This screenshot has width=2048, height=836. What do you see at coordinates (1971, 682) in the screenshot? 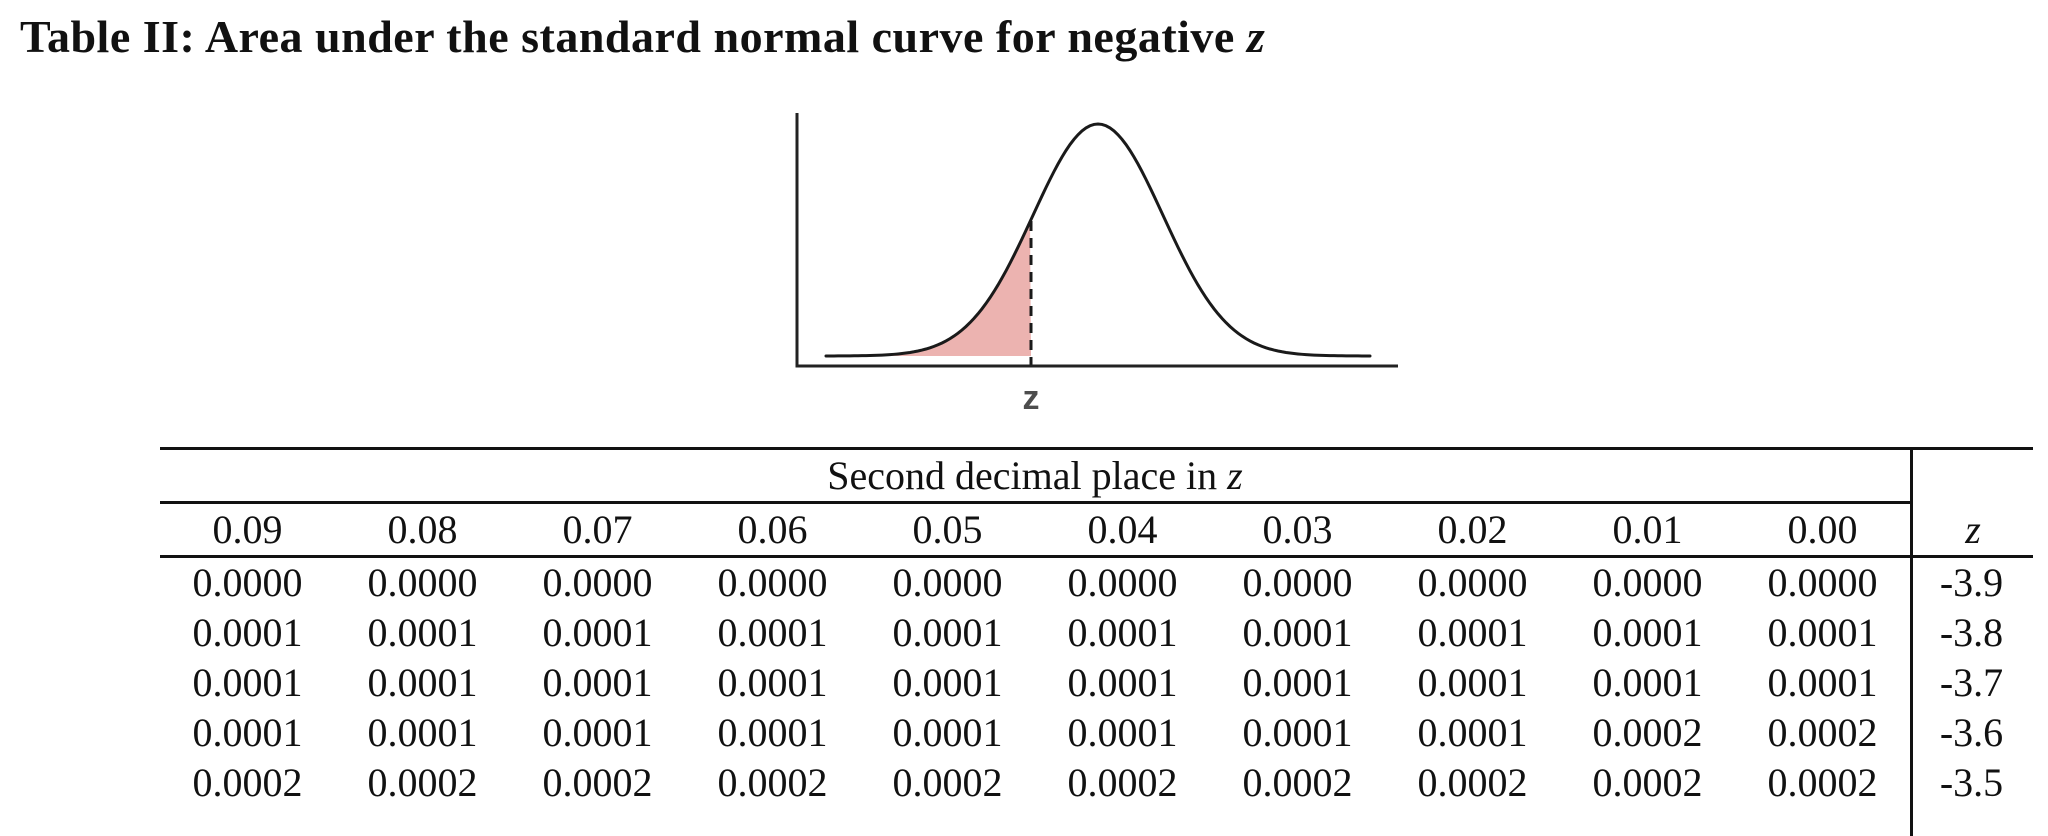
I see `z-value-cell: -3.7` at bounding box center [1971, 682].